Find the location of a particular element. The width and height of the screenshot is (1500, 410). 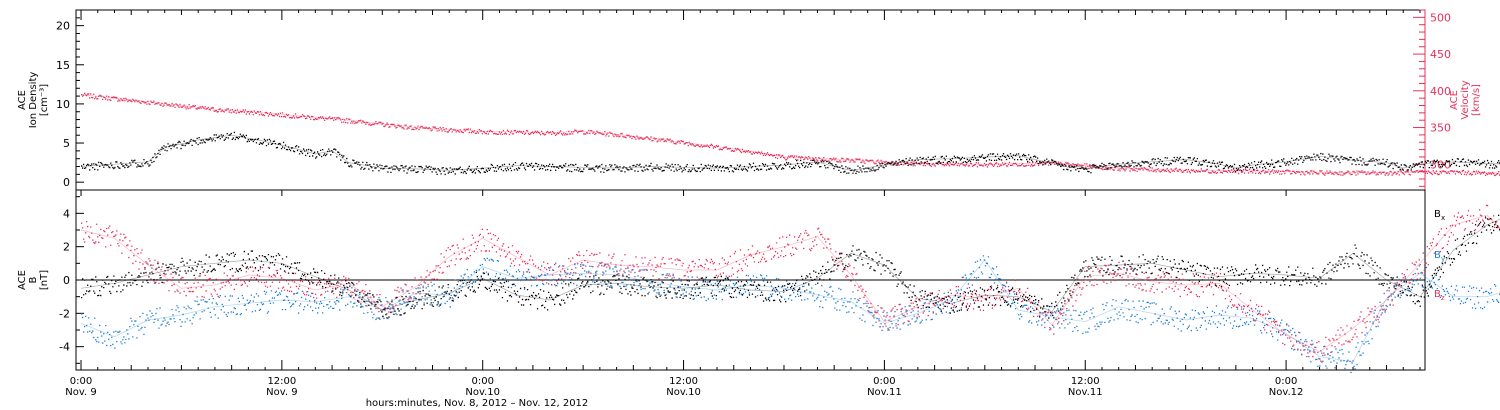

velocity-axis-label-line: [km/s] is located at coordinates (1476, 100).